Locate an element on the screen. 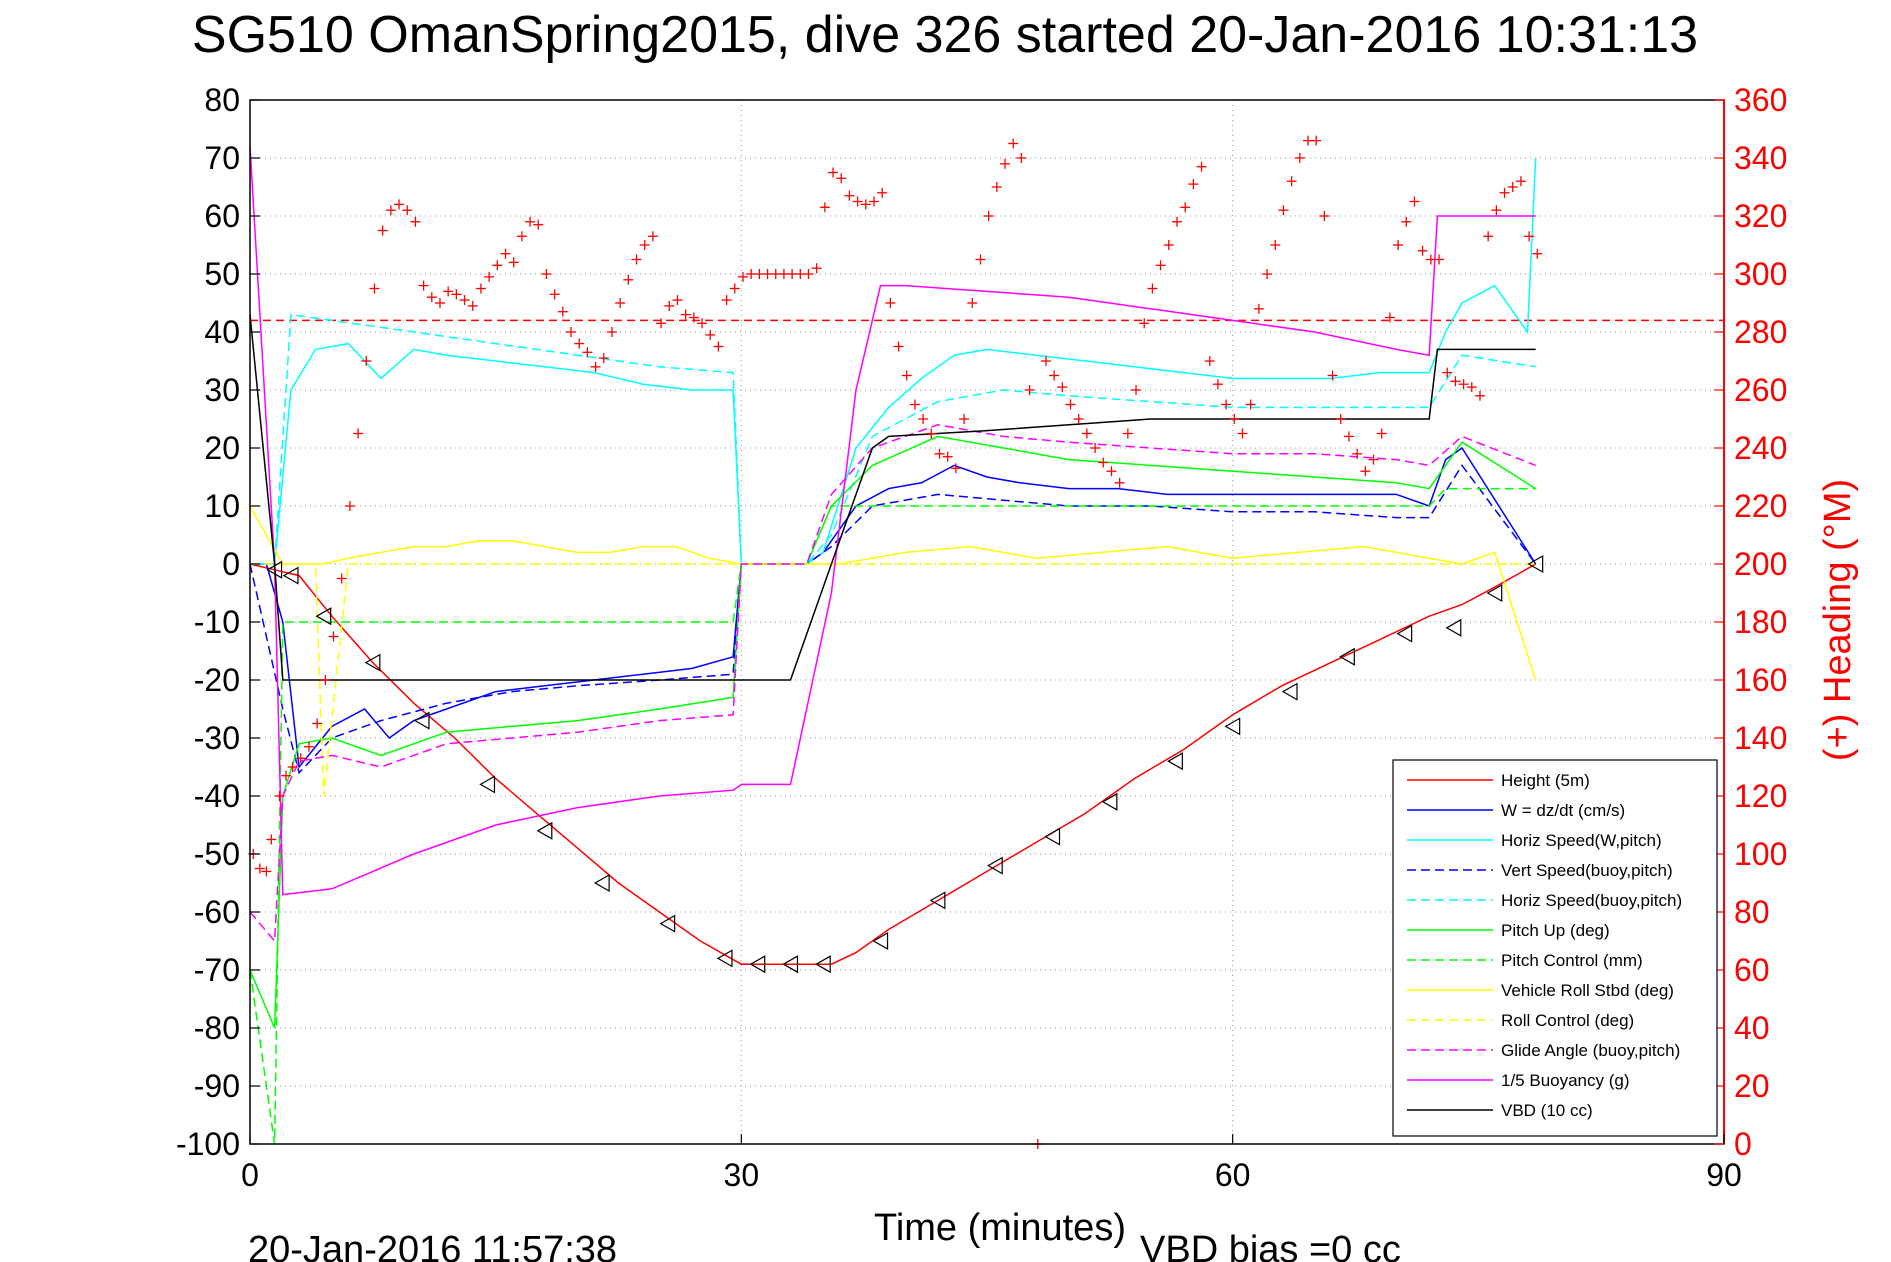 Image resolution: width=1891 pixels, height=1262 pixels. y-tick-label: 0 is located at coordinates (231, 564).